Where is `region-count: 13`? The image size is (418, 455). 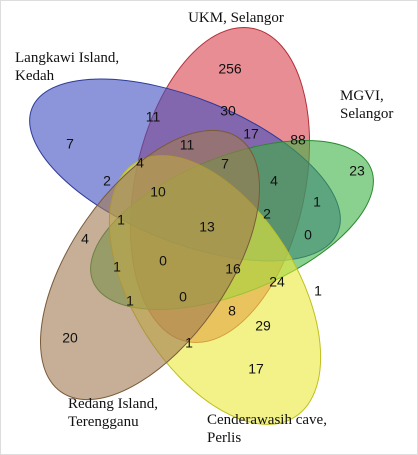 region-count: 13 is located at coordinates (207, 227).